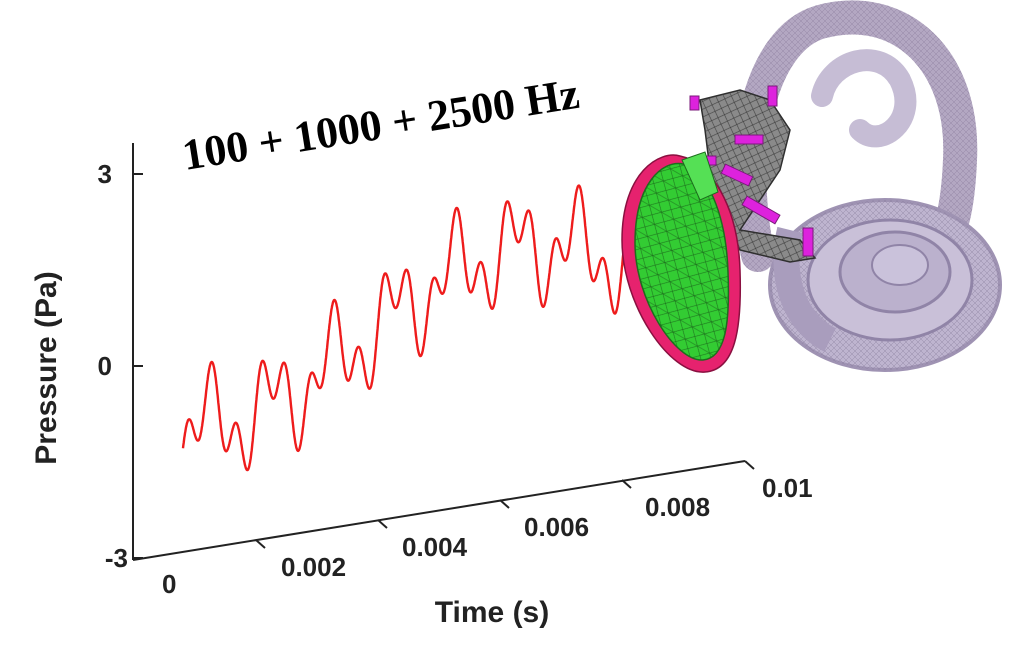  What do you see at coordinates (787, 488) in the screenshot?
I see `x-tick-label: 0.01` at bounding box center [787, 488].